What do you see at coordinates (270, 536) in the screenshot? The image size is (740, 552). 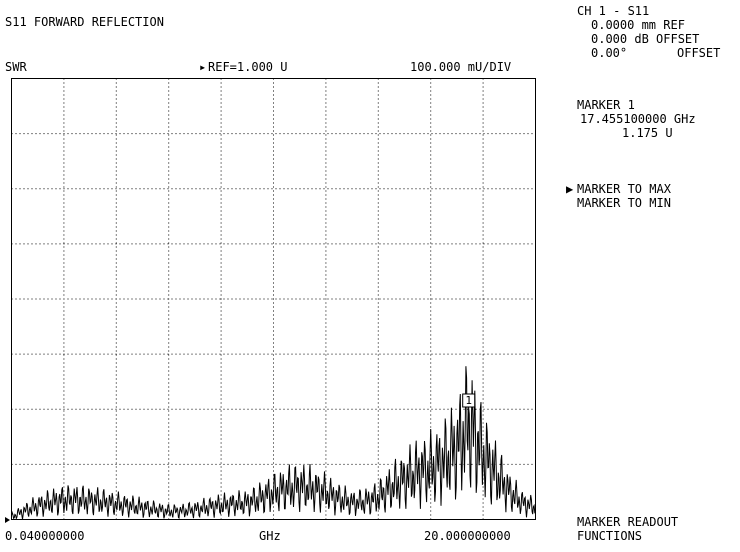 I see `frequency-unit: GHz` at bounding box center [270, 536].